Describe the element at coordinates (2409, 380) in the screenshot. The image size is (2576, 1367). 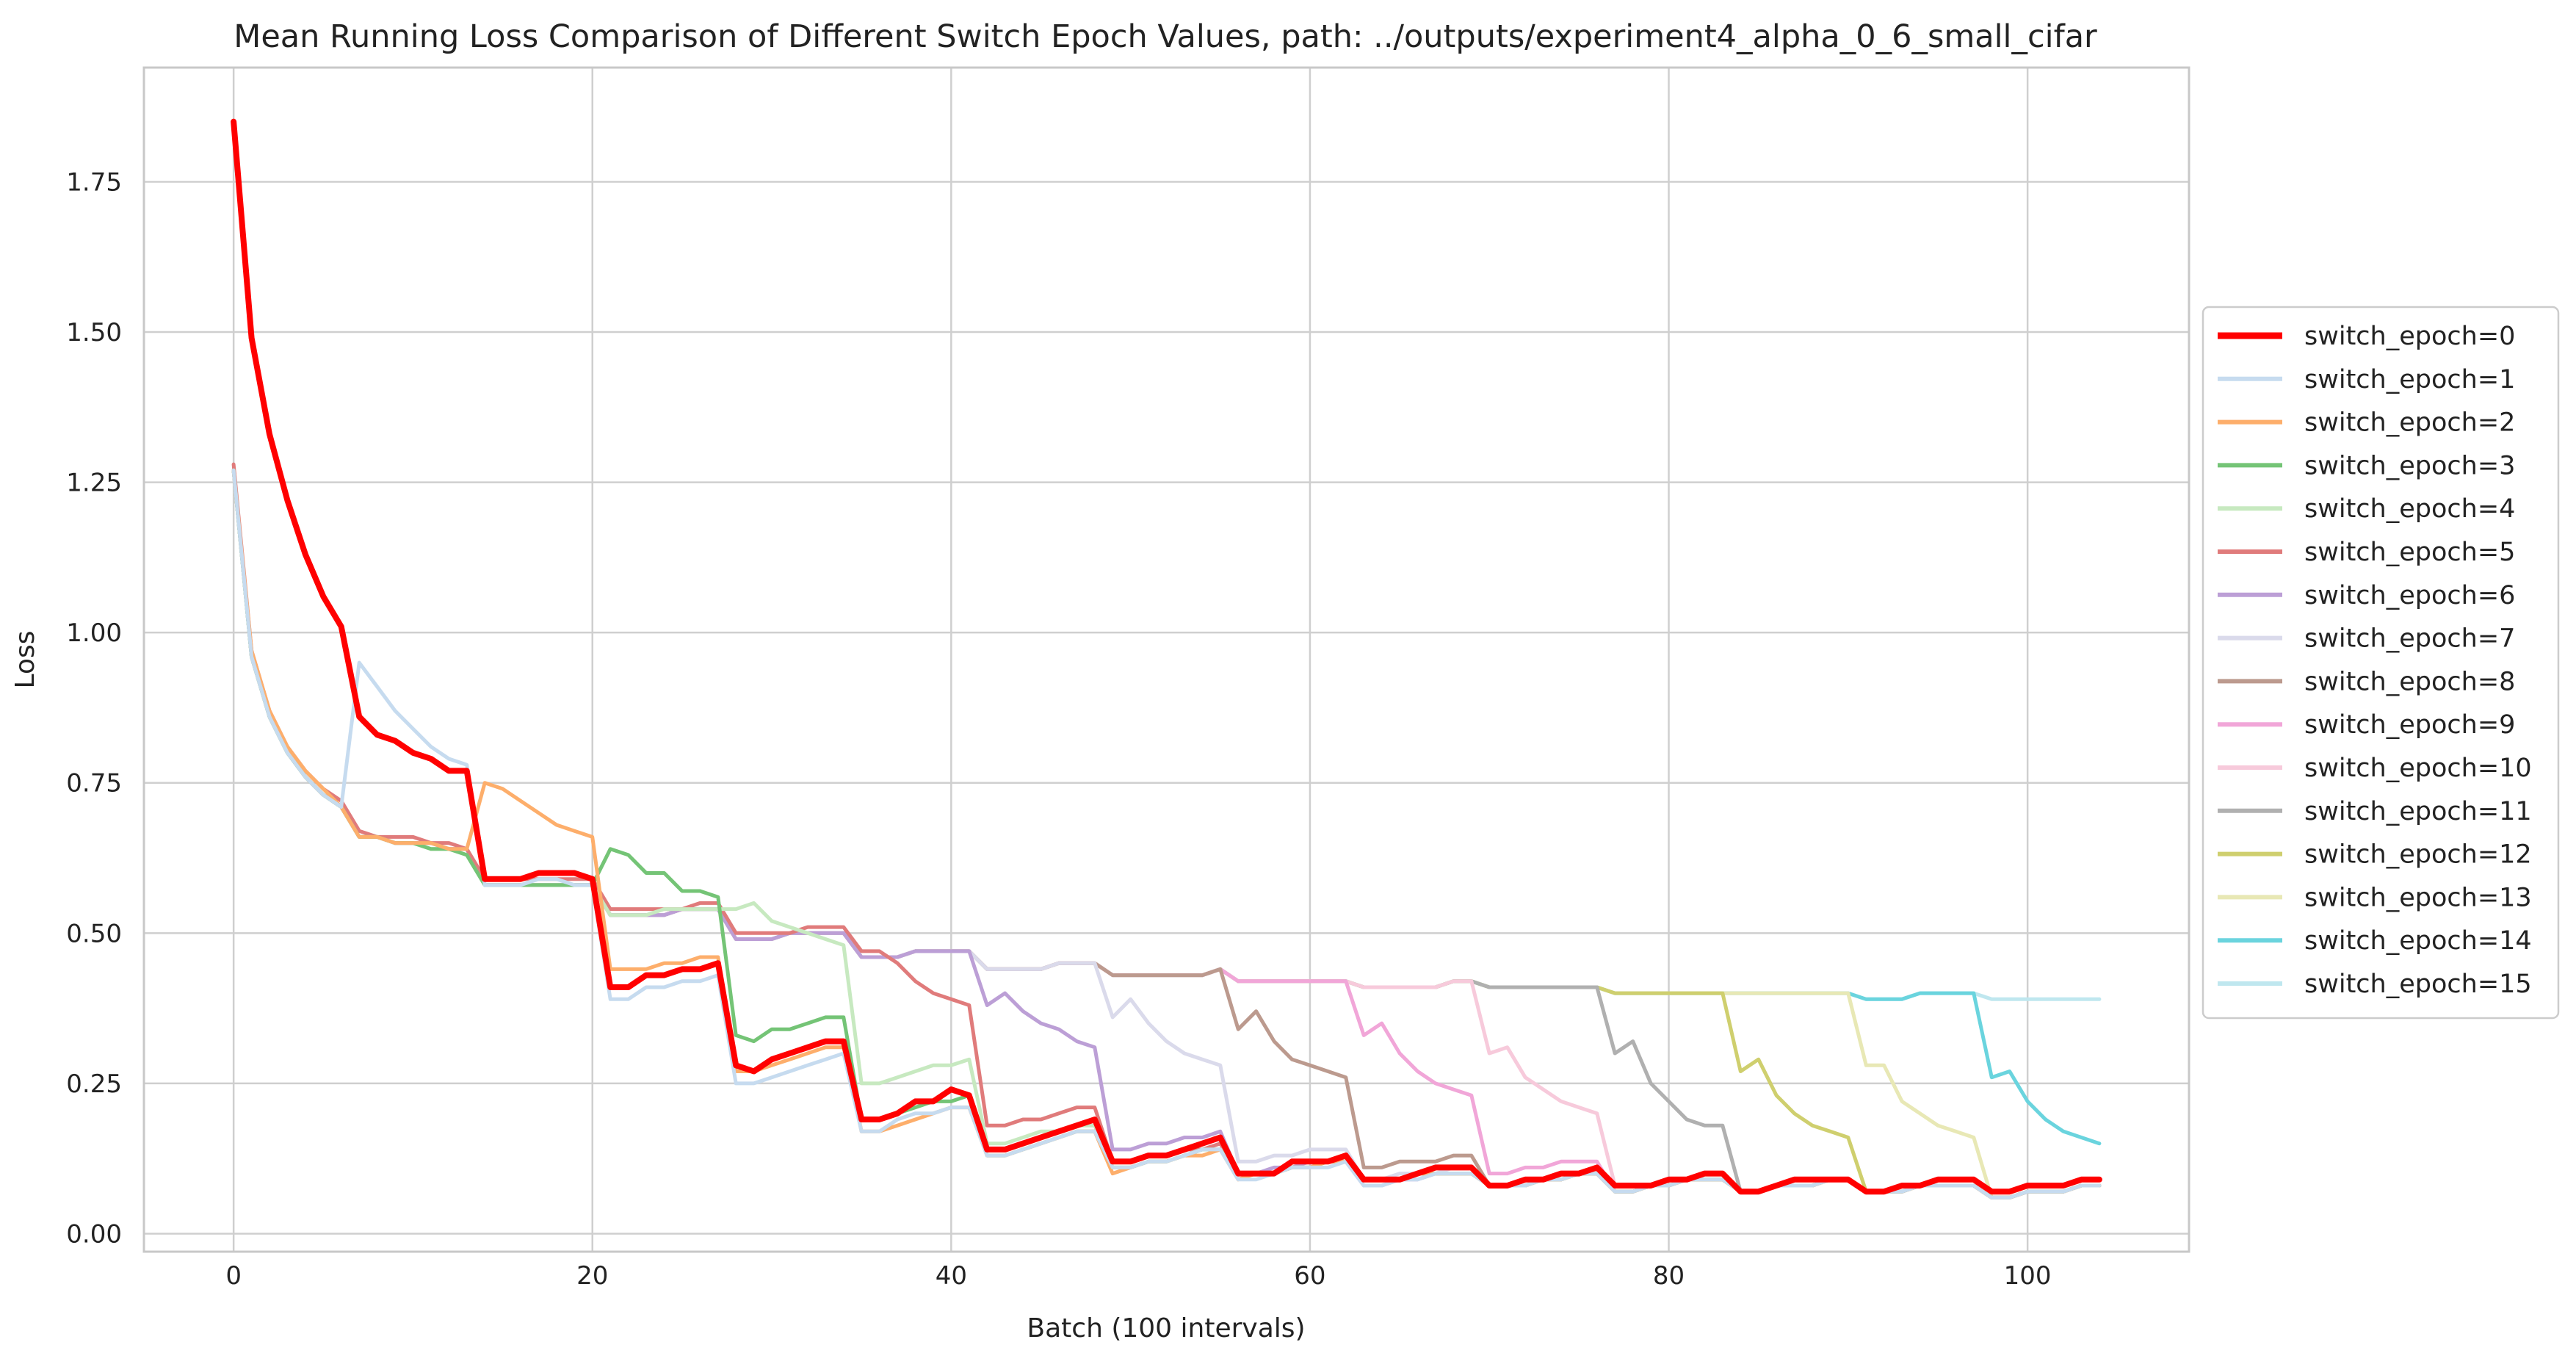
I see `legend-label: switch_epoch=1` at that location.